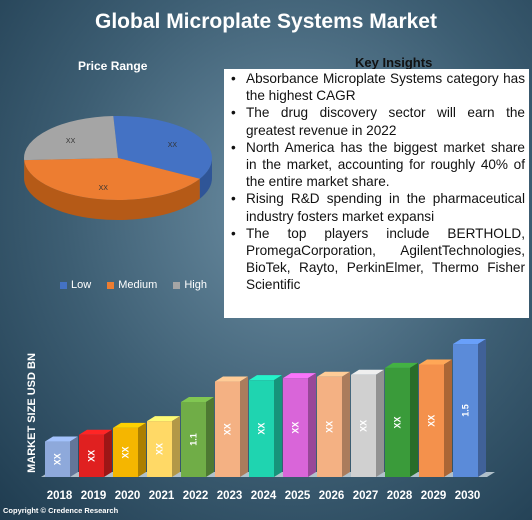  I want to click on legend-label-medium: Medium, so click(138, 285).